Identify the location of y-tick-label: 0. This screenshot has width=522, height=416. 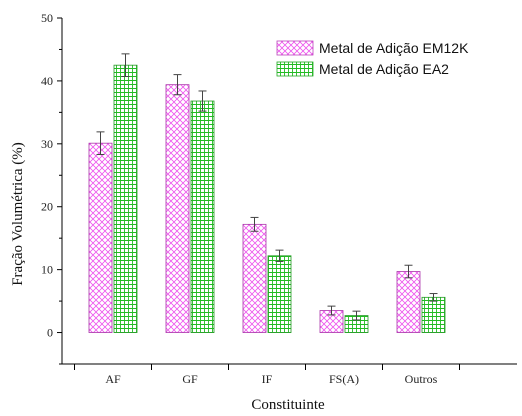
(50, 333).